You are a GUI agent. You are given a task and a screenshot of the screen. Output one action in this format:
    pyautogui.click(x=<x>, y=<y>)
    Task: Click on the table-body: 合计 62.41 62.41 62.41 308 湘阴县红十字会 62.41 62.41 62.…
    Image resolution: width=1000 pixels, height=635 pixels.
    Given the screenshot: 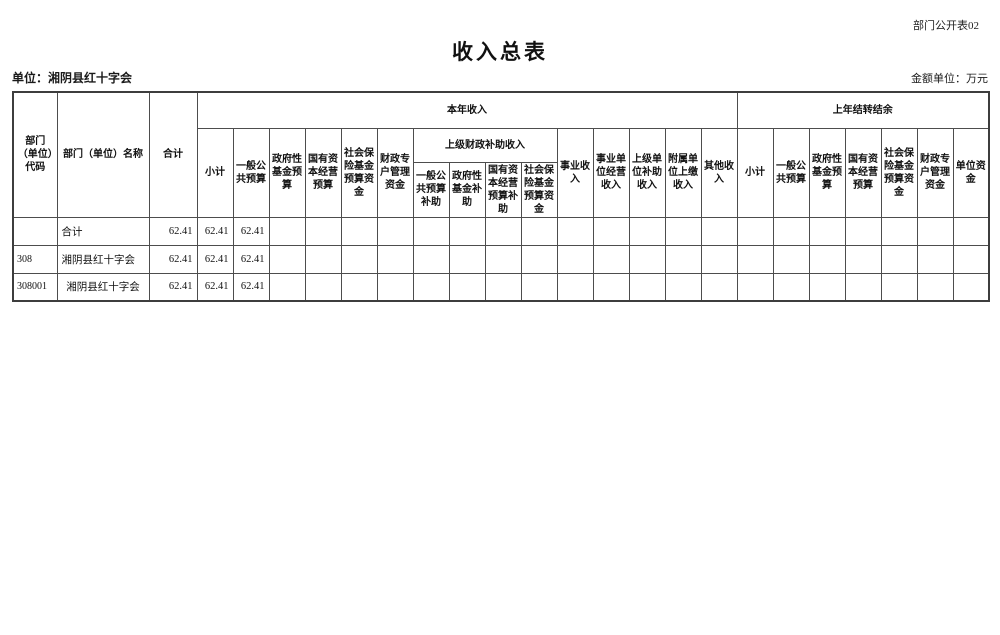 What is the action you would take?
    pyautogui.click(x=501, y=259)
    